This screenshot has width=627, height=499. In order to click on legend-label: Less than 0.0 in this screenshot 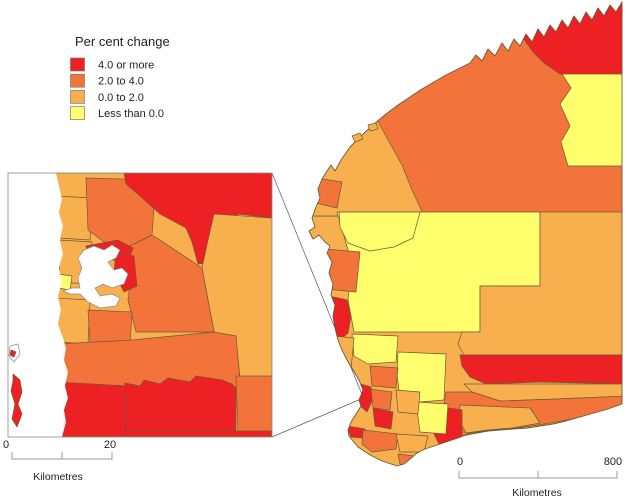, I will do `click(131, 114)`.